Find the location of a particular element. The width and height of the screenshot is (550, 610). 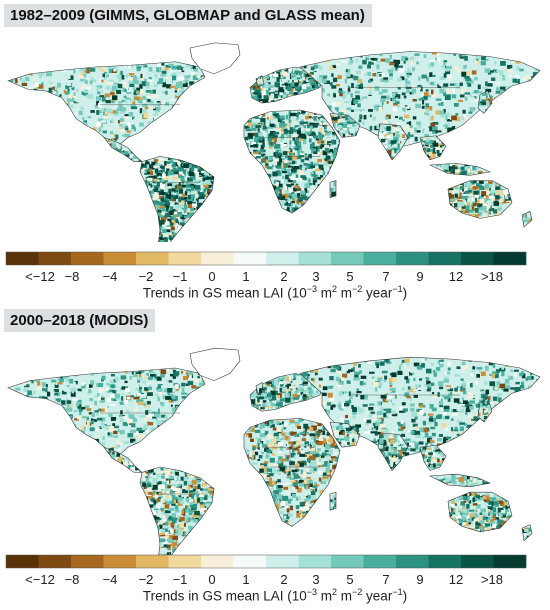

land-madagascar is located at coordinates (333, 189).